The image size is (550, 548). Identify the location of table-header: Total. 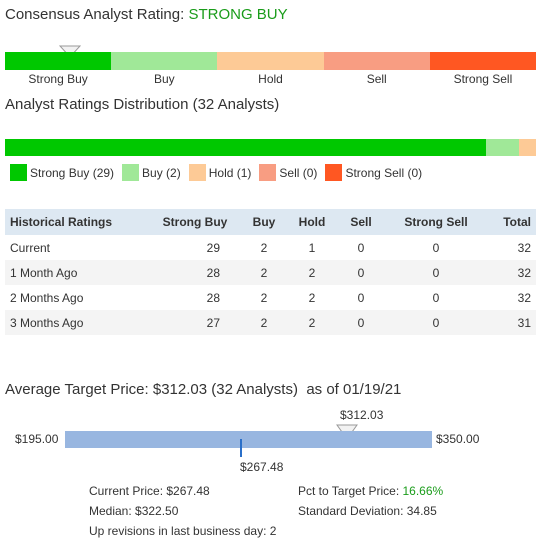
(511, 222).